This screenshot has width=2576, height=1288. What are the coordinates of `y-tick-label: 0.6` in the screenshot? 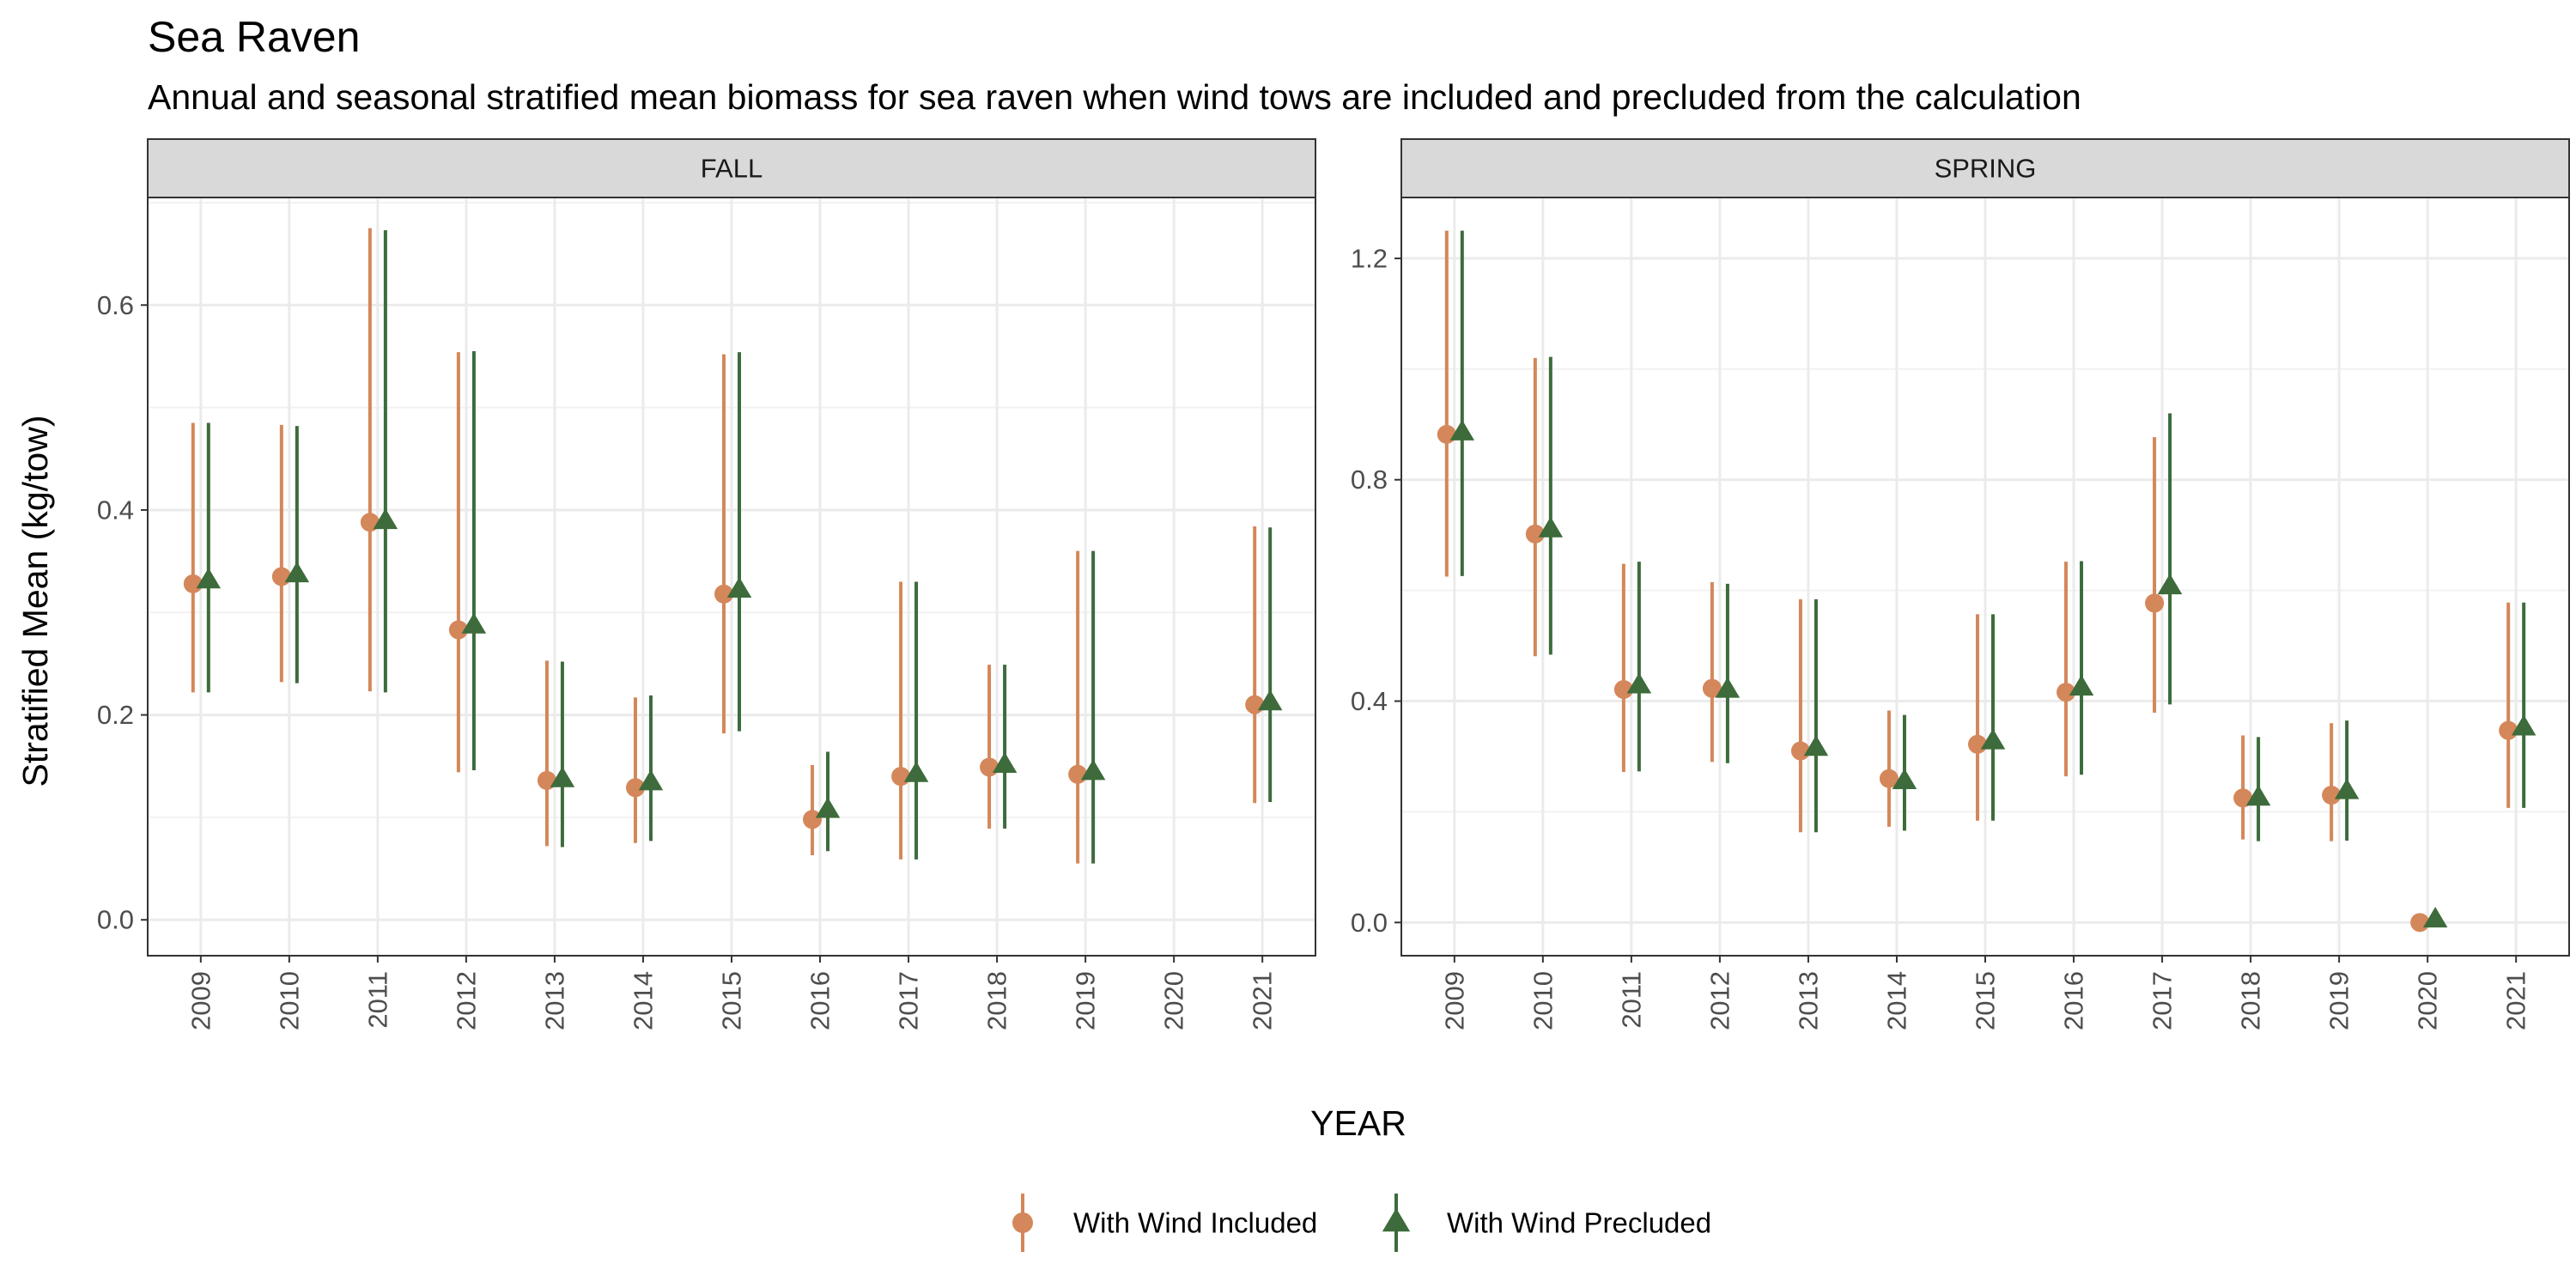 It's located at (116, 305).